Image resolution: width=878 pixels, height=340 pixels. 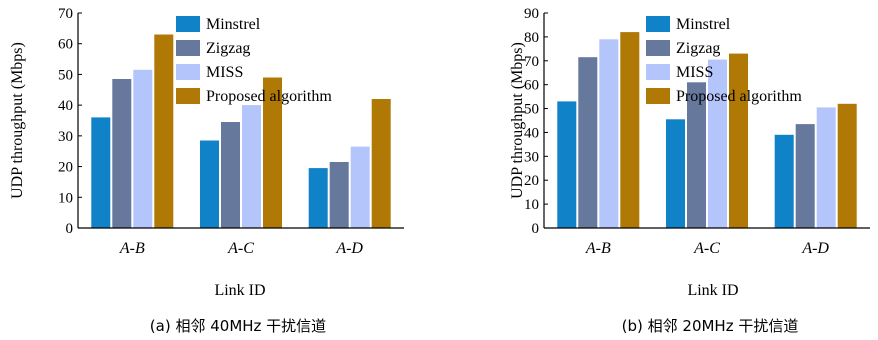 I want to click on chart-caption: (b) 相邻 20MHz 干扰信道, so click(x=710, y=326).